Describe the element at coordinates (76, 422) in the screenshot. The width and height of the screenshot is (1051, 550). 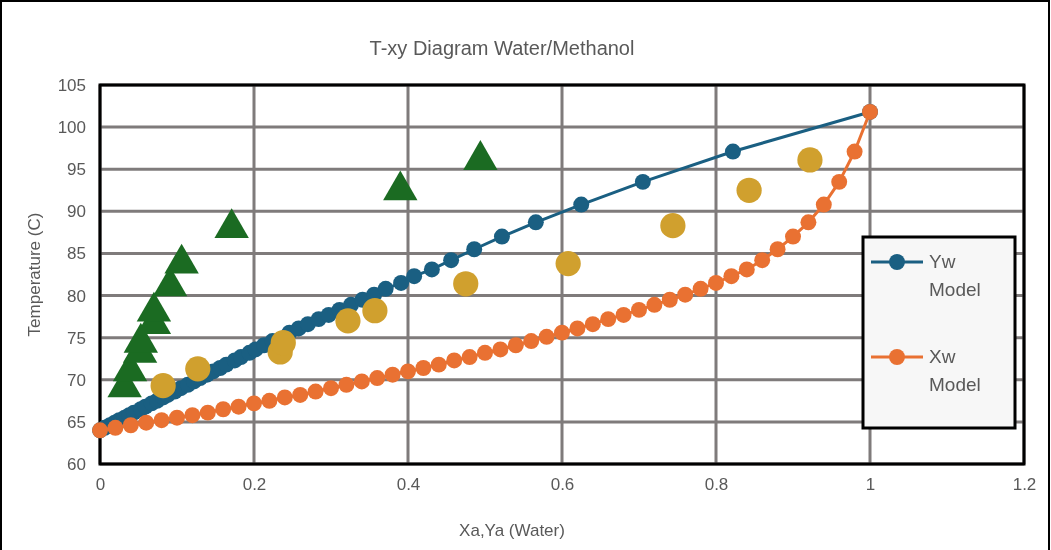
I see `y-tick-label: 65` at that location.